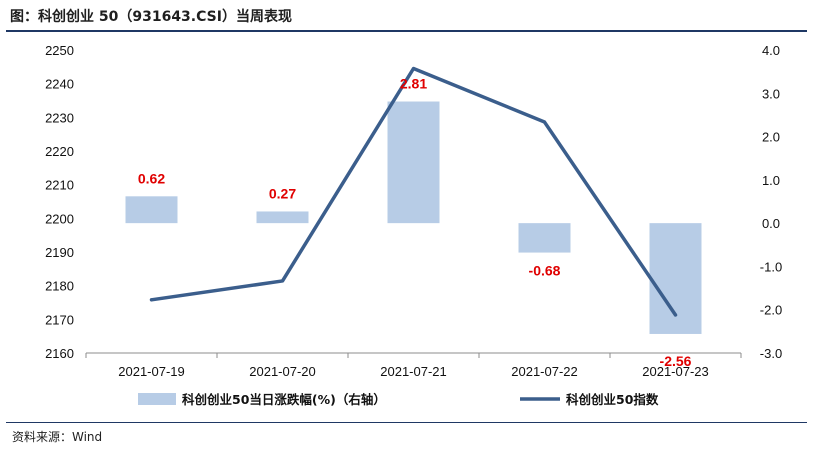 This screenshot has width=813, height=453. What do you see at coordinates (59, 84) in the screenshot?
I see `y-left-tick-label: 2240` at bounding box center [59, 84].